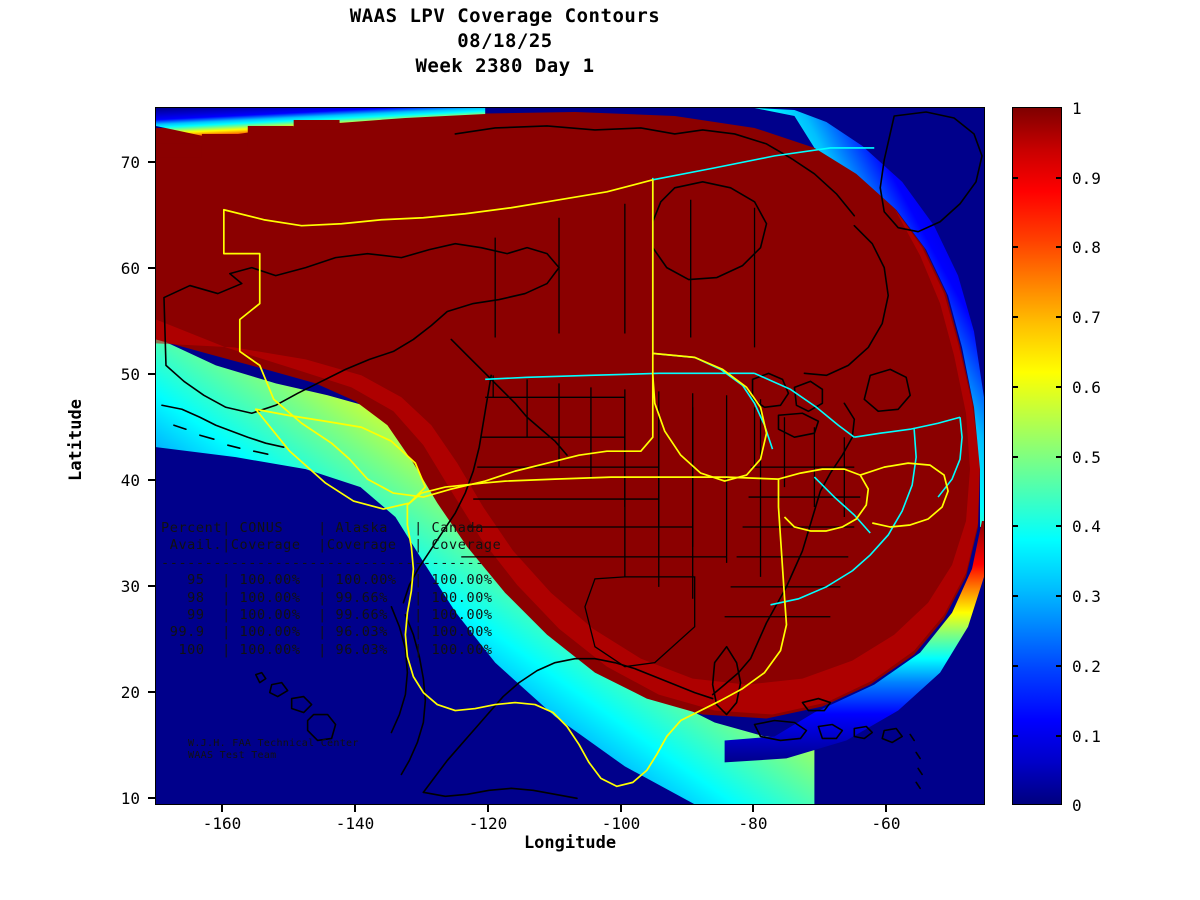 This screenshot has width=1200, height=900. What do you see at coordinates (130, 480) in the screenshot?
I see `y-tick-label: 40` at bounding box center [130, 480].